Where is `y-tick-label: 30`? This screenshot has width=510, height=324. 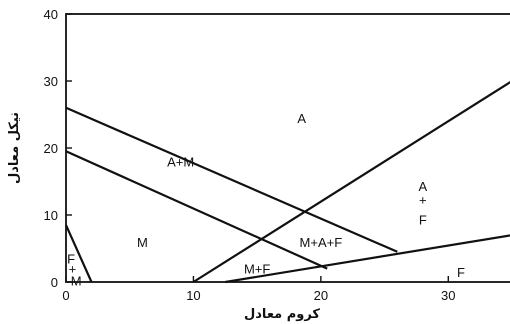
y-tick-label: 30 is located at coordinates (51, 81).